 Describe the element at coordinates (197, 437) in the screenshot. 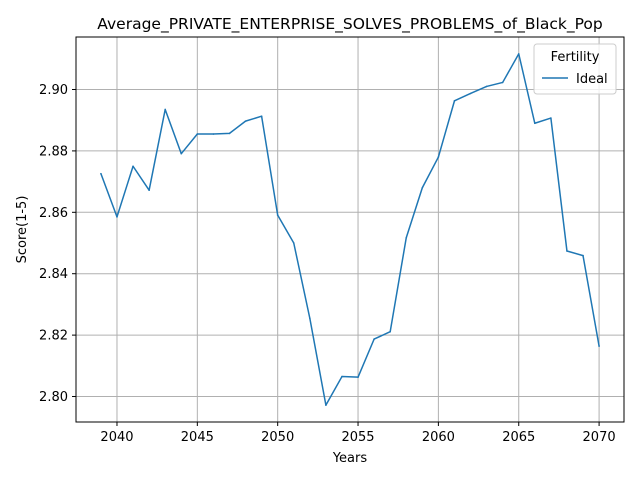

I see `x-tick-label: 2045` at that location.